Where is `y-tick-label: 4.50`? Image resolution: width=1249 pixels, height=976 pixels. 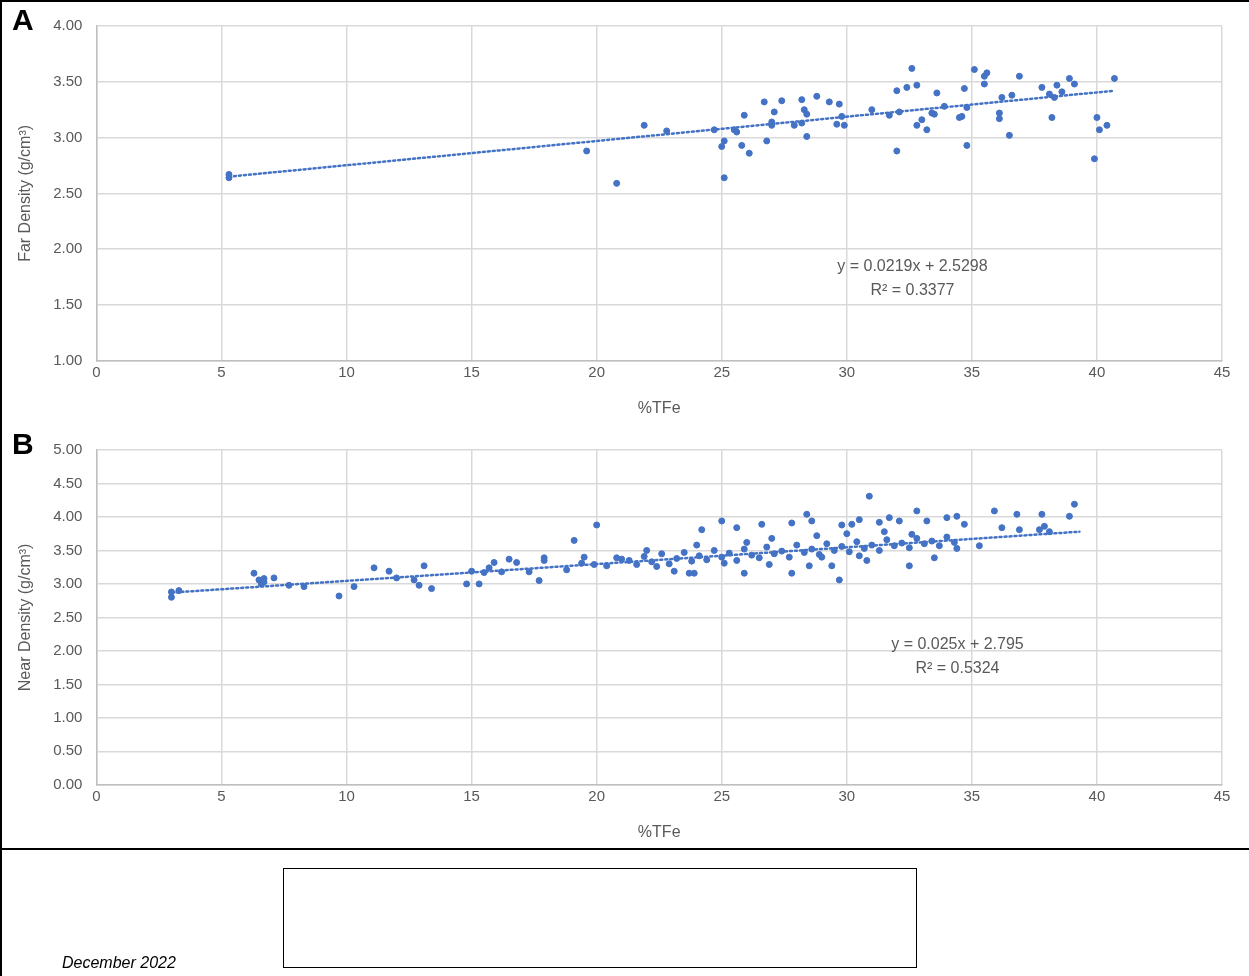 y-tick-label: 4.50 is located at coordinates (68, 482).